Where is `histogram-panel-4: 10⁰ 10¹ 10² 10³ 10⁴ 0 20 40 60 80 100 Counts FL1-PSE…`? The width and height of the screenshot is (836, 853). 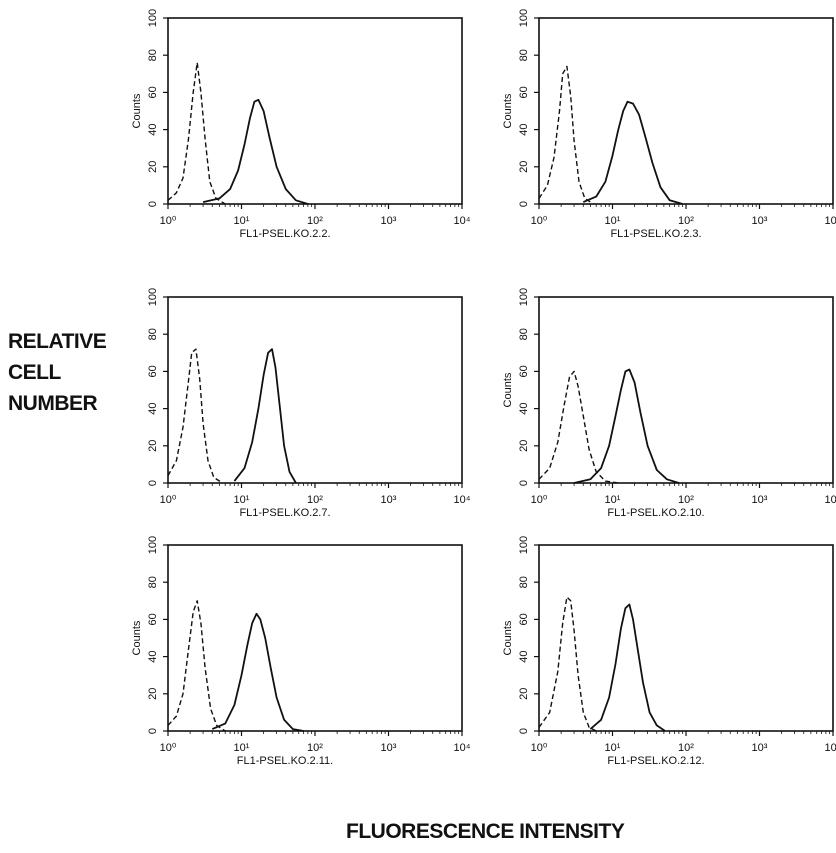
histogram-panel-4: 10⁰ 10¹ 10² 10³ 10⁴ 0 20 40 60 80 100 Counts FL1-PSE… is located at coordinates (669, 403).